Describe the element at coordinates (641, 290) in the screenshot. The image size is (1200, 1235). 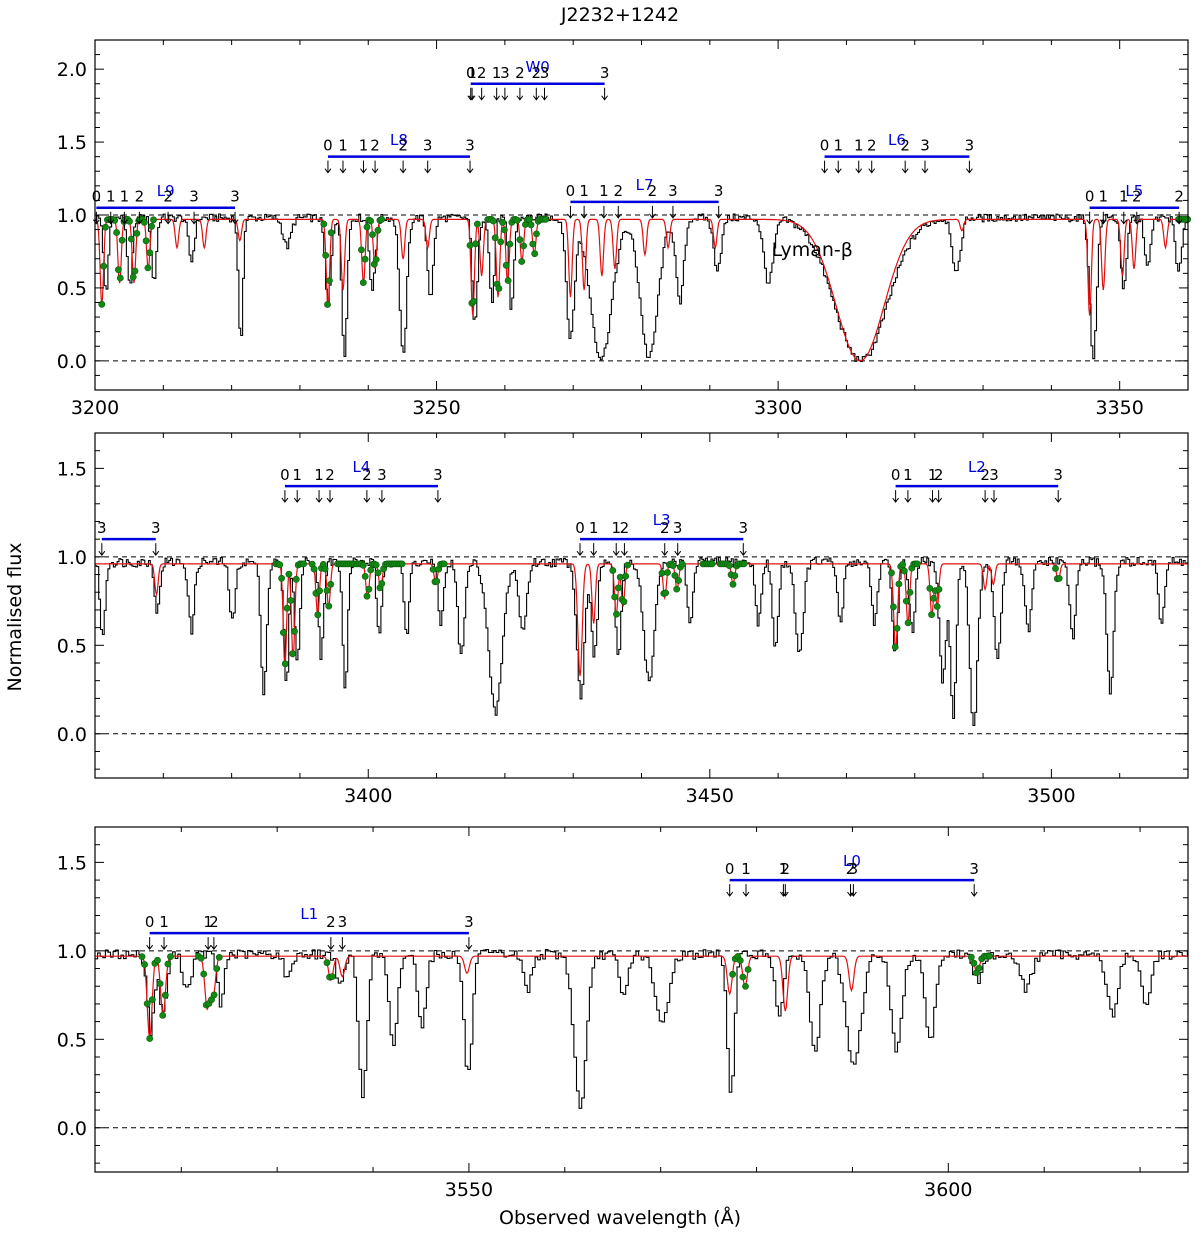
I see `model-fit` at that location.